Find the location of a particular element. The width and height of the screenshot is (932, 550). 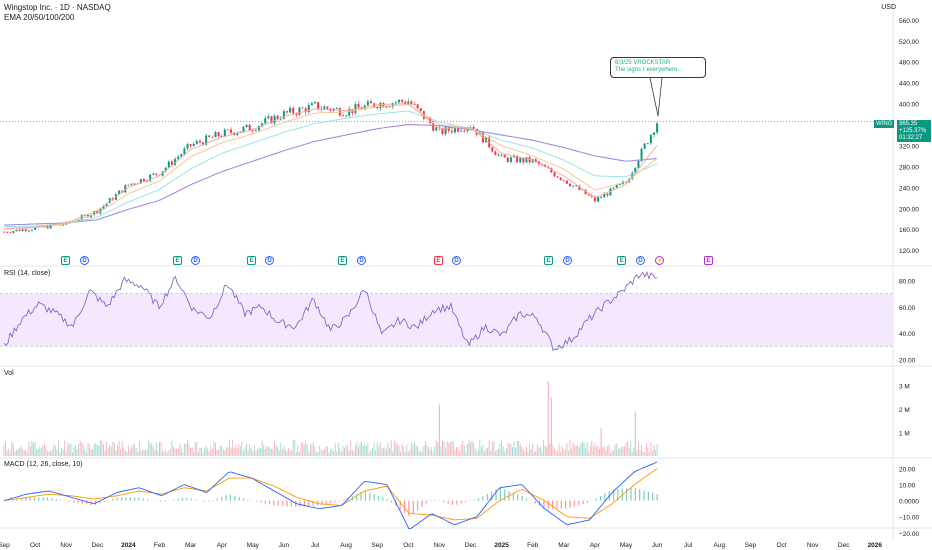

time-tick-label: Jul is located at coordinates (315, 545).